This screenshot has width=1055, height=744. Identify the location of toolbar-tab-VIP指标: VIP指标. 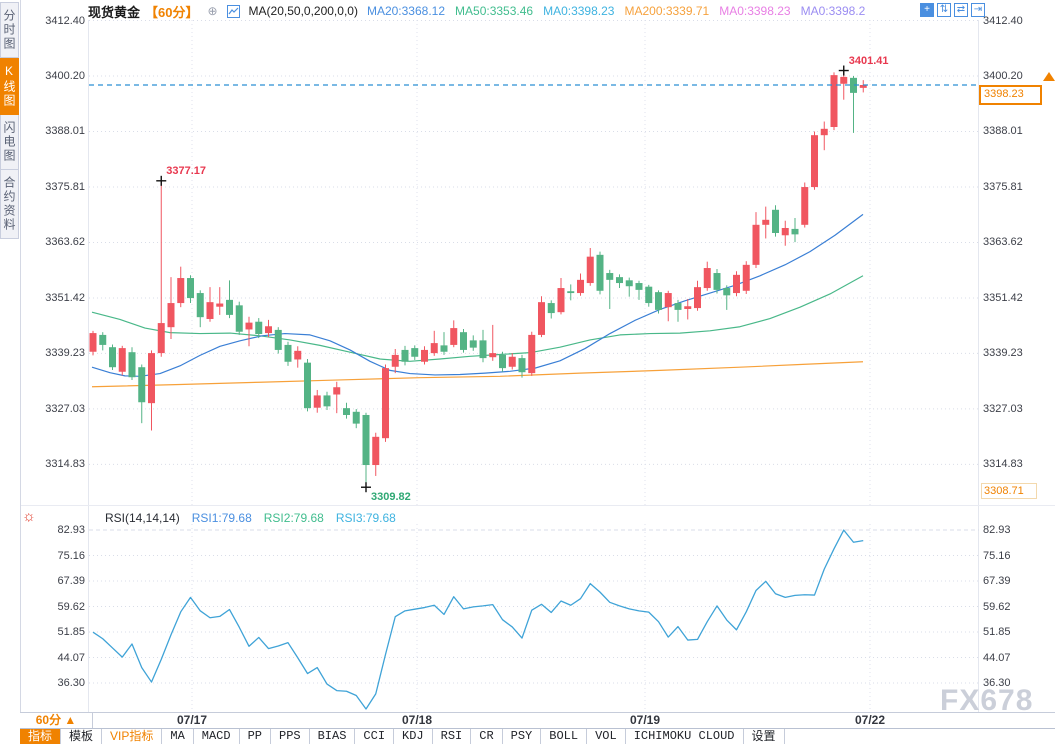
(132, 736).